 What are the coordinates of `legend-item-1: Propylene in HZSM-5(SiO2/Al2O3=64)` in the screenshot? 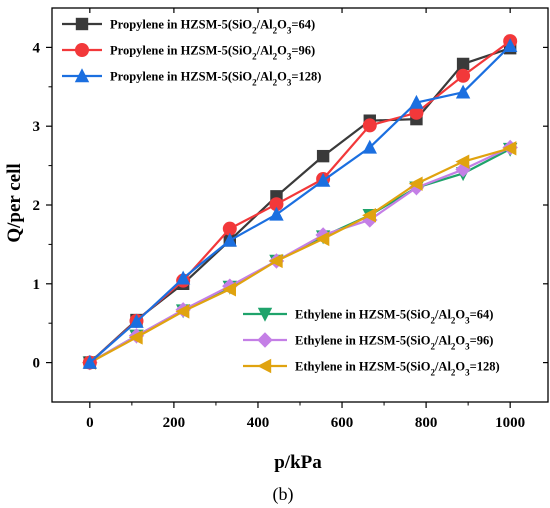 It's located at (188, 27).